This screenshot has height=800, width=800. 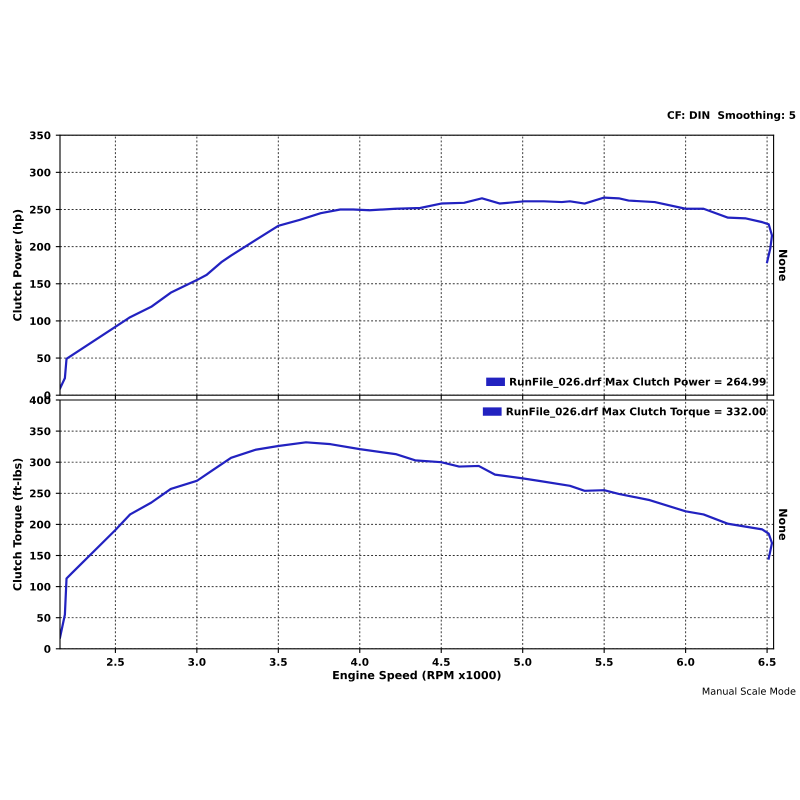 What do you see at coordinates (636, 412) in the screenshot?
I see `legend-label: RunFile_026.drf Max Clutch Torque = 332.00` at bounding box center [636, 412].